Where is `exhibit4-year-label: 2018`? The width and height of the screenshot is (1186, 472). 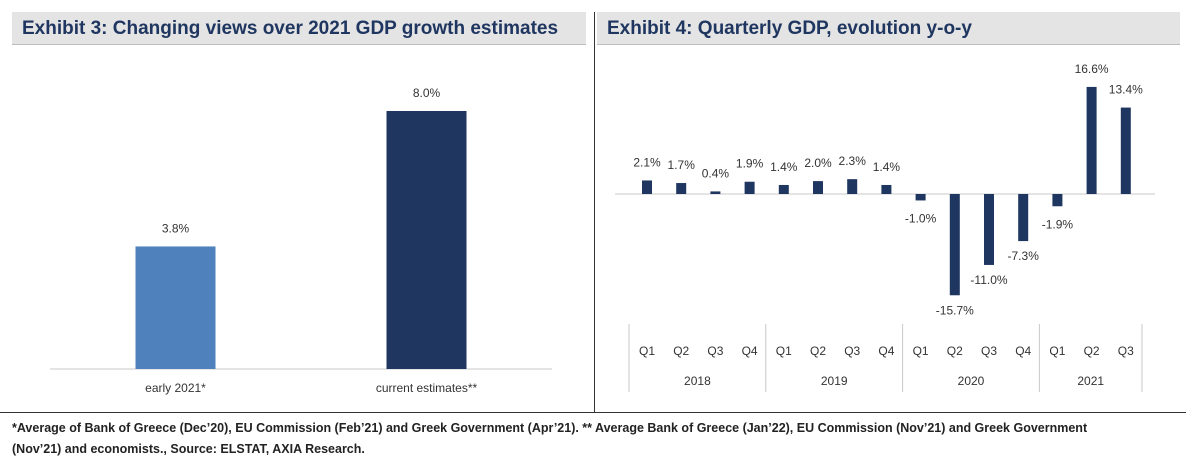
exhibit4-year-label: 2018 is located at coordinates (697, 381).